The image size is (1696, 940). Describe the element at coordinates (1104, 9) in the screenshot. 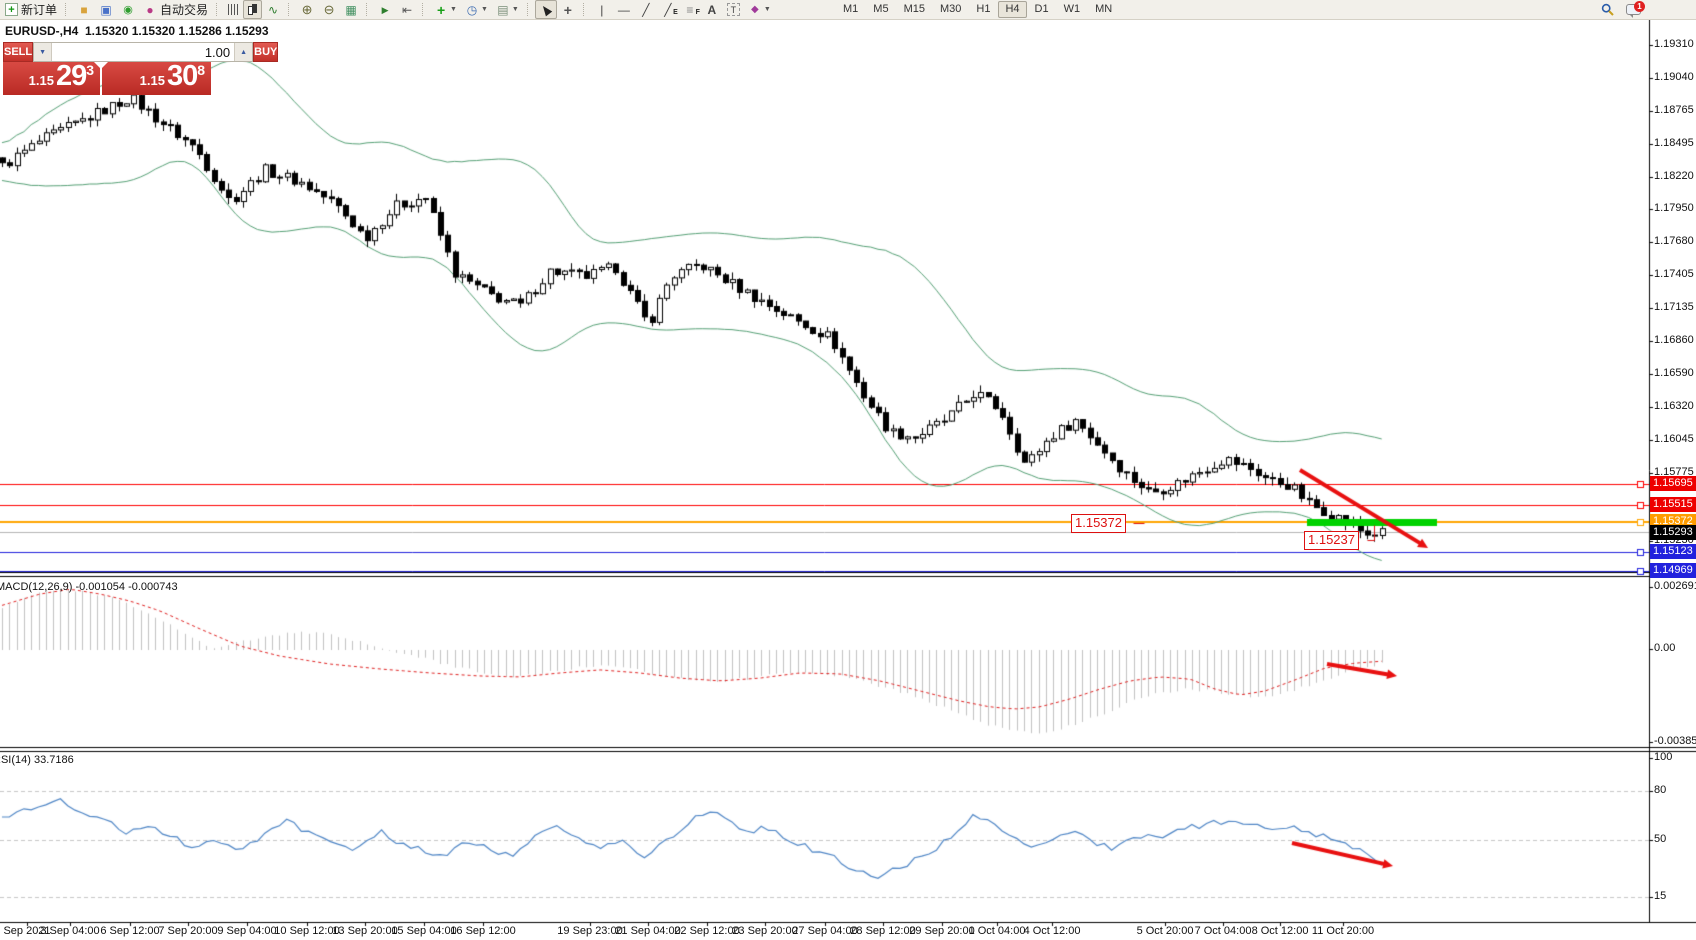

I see `timeframe-mn: MN` at that location.